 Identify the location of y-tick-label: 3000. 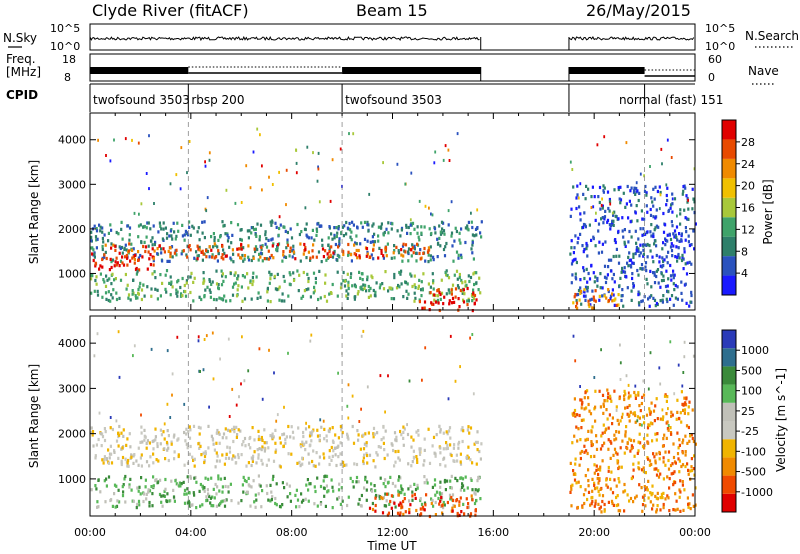
(72, 184).